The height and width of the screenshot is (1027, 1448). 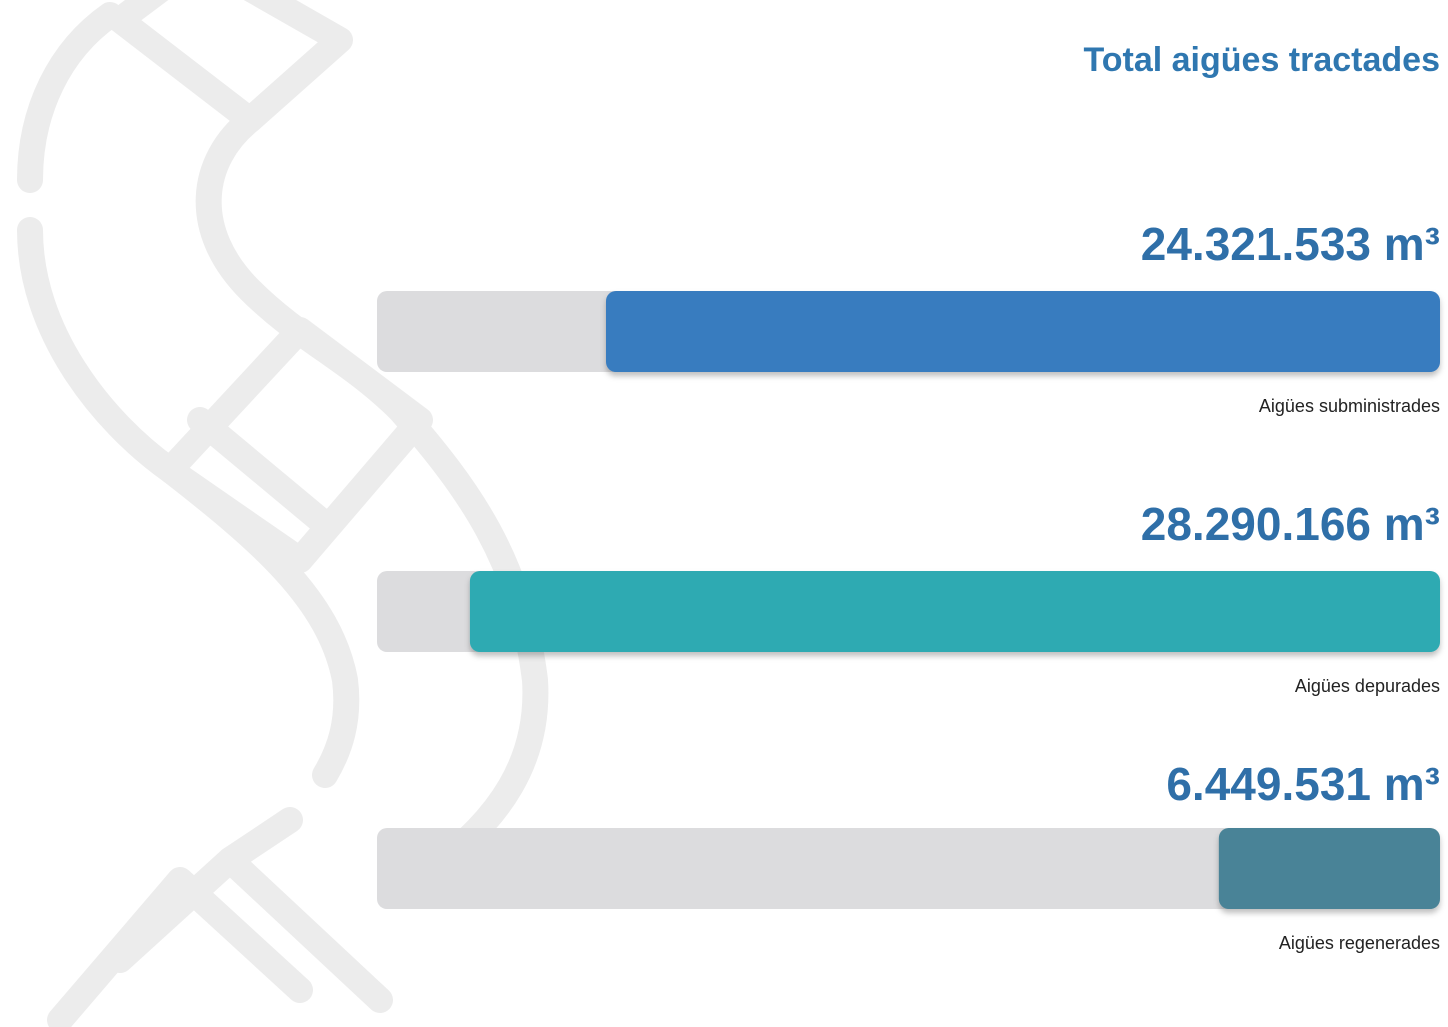 I want to click on value-label: 24.321.533 m³, so click(x=1290, y=244).